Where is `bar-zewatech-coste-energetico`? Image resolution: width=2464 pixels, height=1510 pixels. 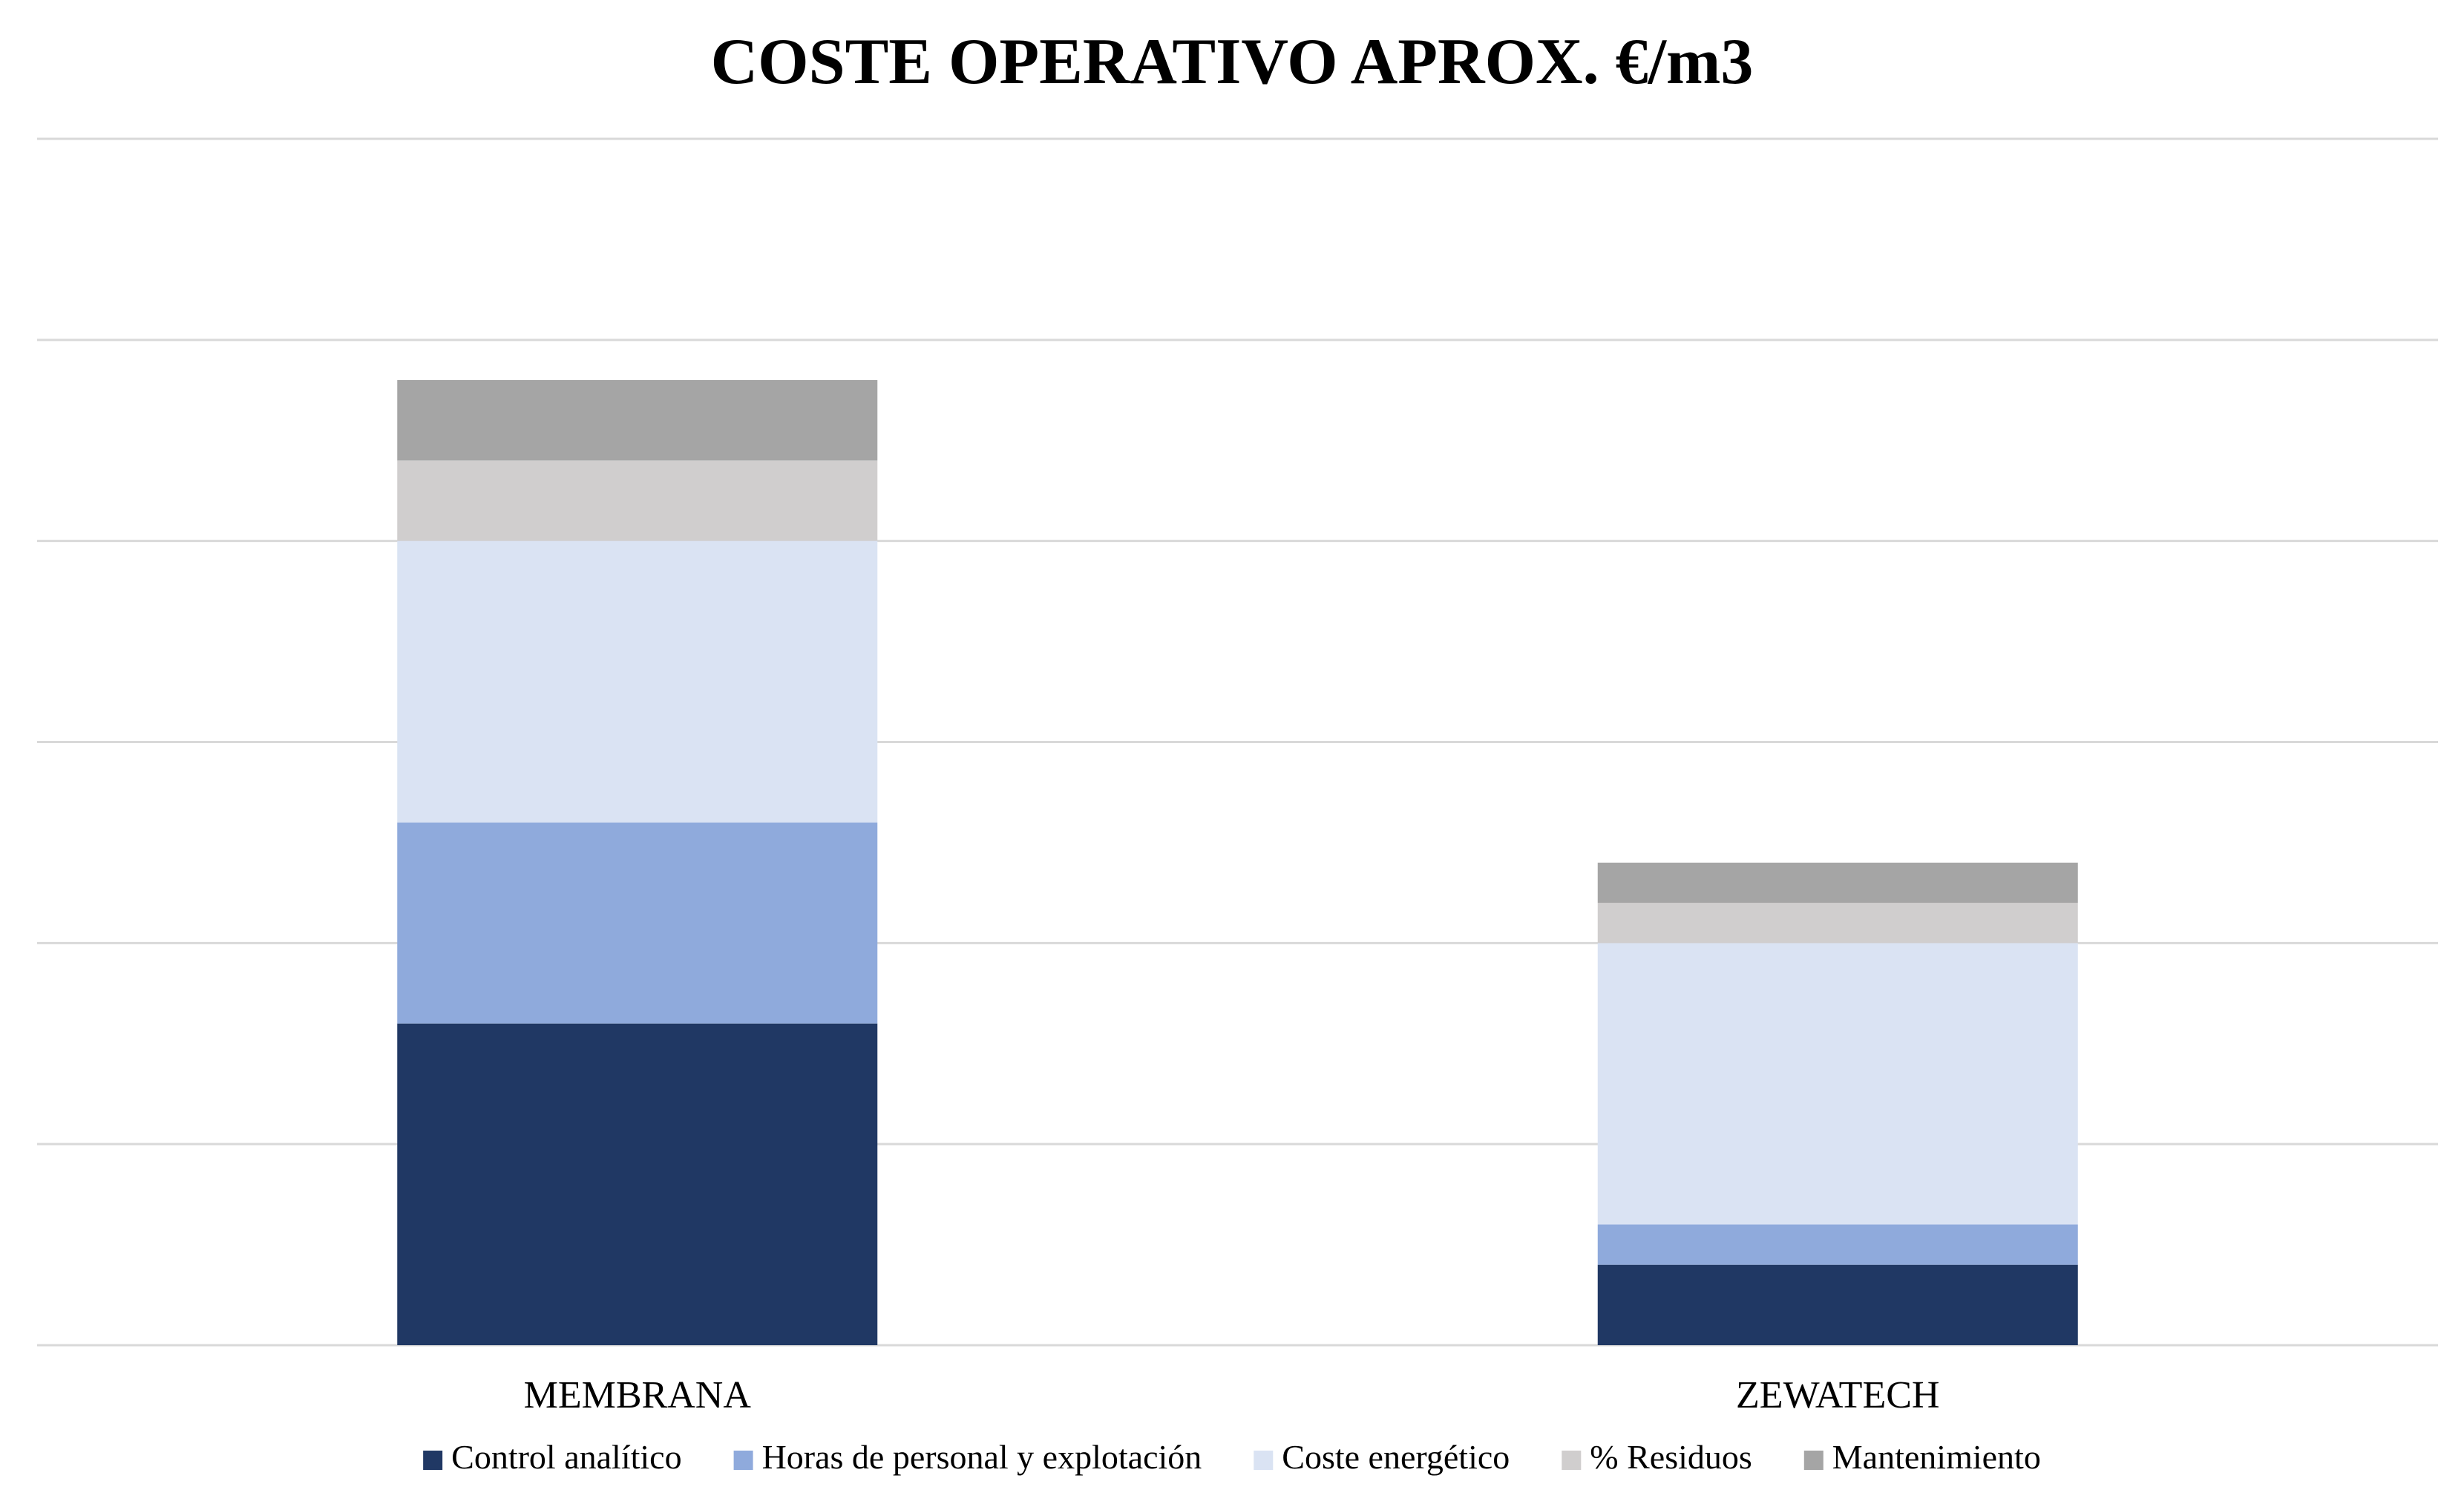 bar-zewatech-coste-energetico is located at coordinates (1837, 1084).